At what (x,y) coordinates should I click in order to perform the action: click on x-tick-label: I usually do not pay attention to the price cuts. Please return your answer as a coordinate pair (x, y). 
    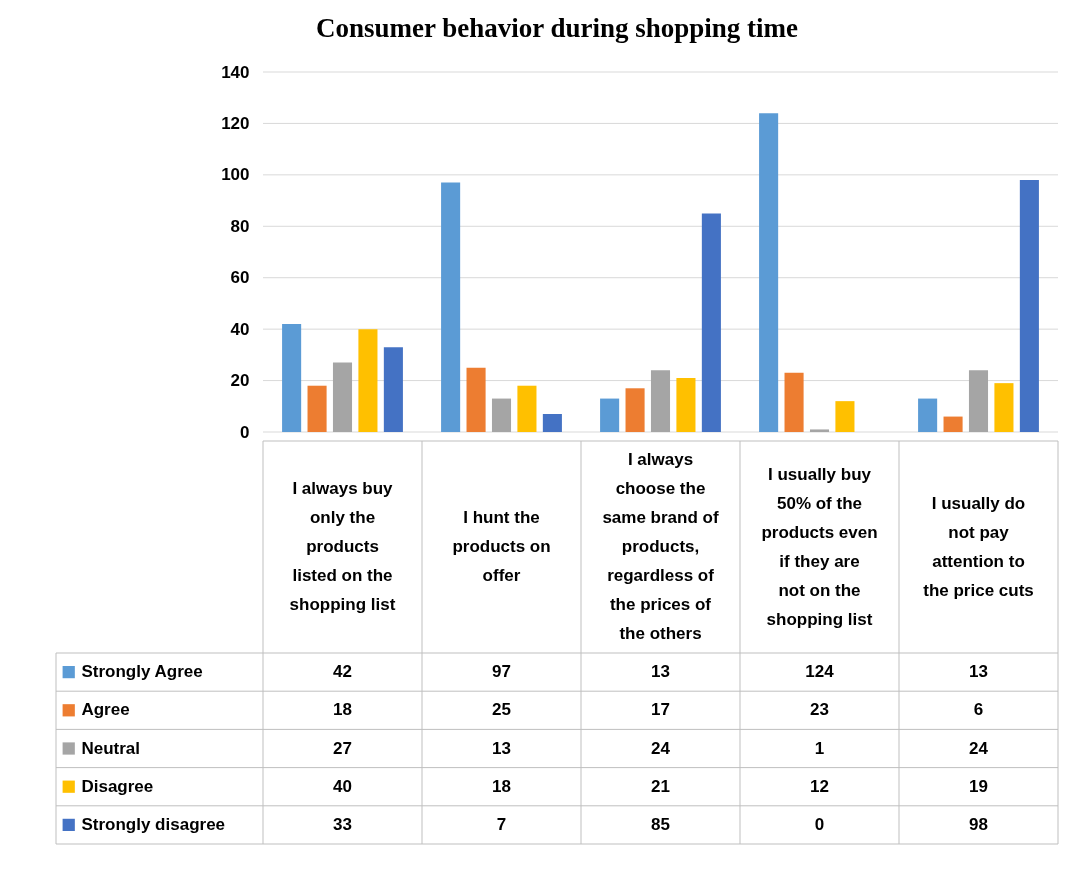
    Looking at the image, I should click on (978, 546).